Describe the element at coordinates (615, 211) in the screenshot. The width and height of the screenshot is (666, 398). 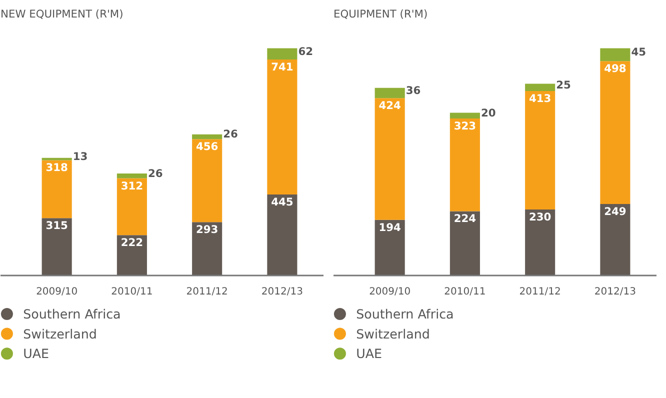
I see `data-label: 249` at that location.